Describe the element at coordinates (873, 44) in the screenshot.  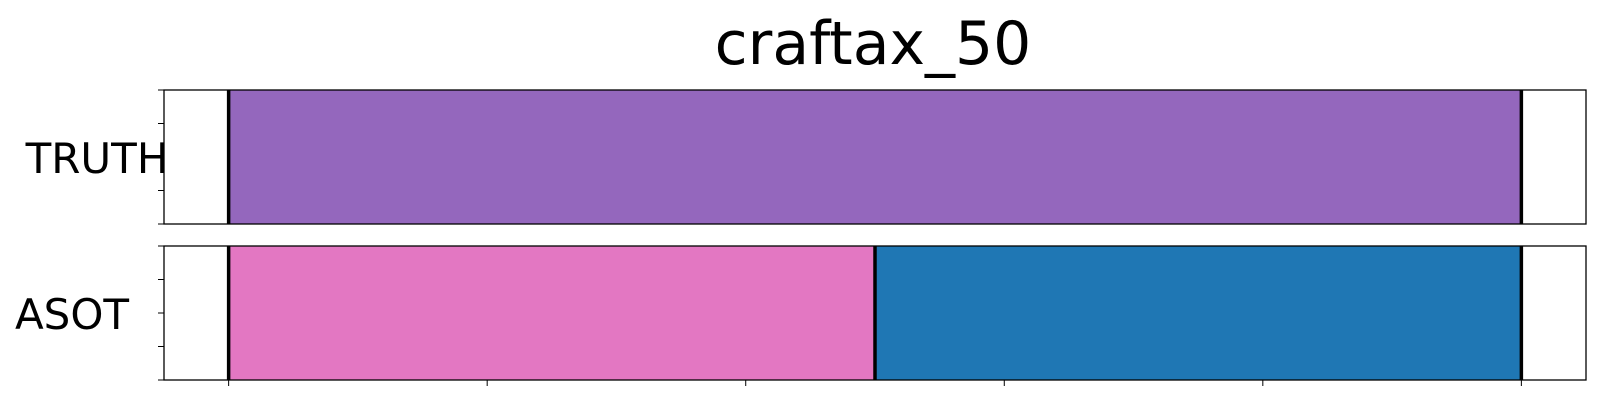
I see `chart-title: craftax_50` at that location.